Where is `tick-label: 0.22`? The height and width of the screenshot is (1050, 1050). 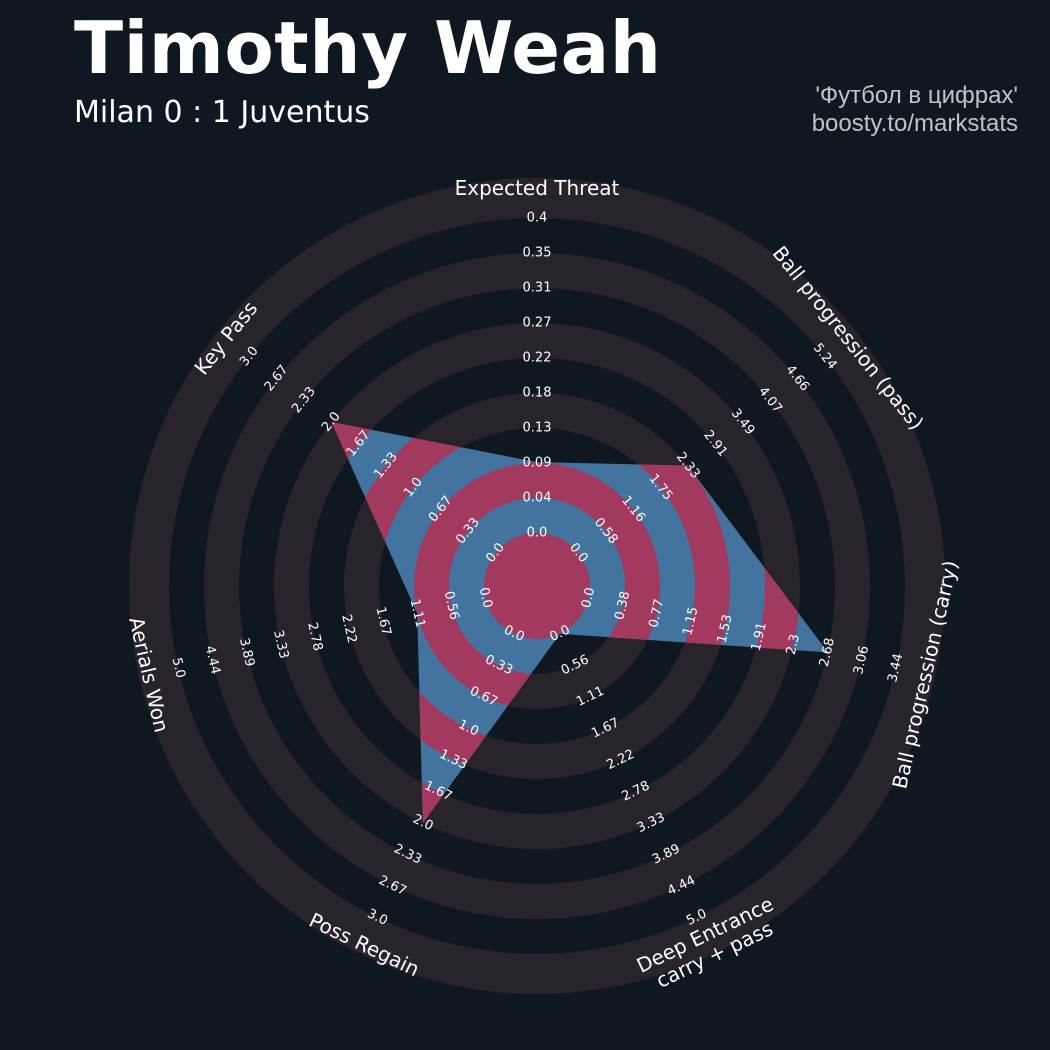 tick-label: 0.22 is located at coordinates (537, 358).